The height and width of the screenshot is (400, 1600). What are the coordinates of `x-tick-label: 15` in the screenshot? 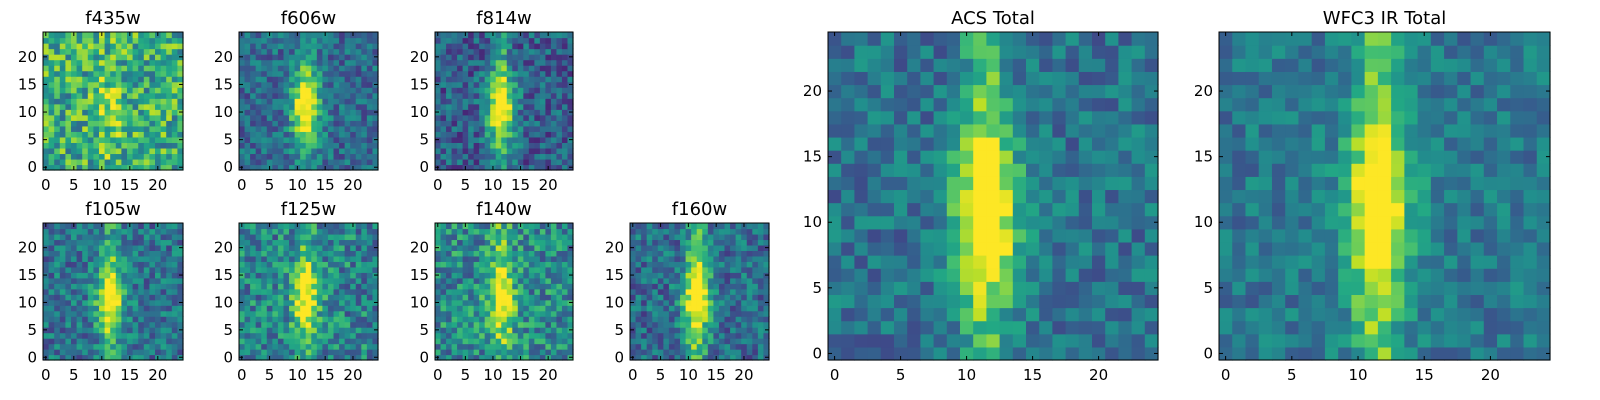 It's located at (716, 375).